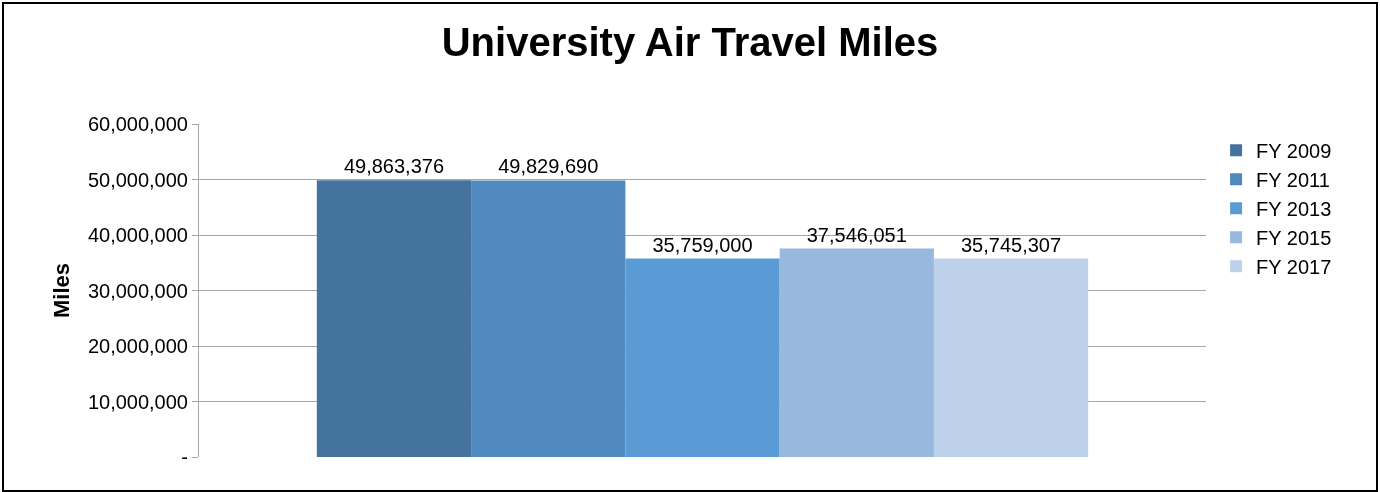  I want to click on legend-label: FY 2013, so click(1294, 208).